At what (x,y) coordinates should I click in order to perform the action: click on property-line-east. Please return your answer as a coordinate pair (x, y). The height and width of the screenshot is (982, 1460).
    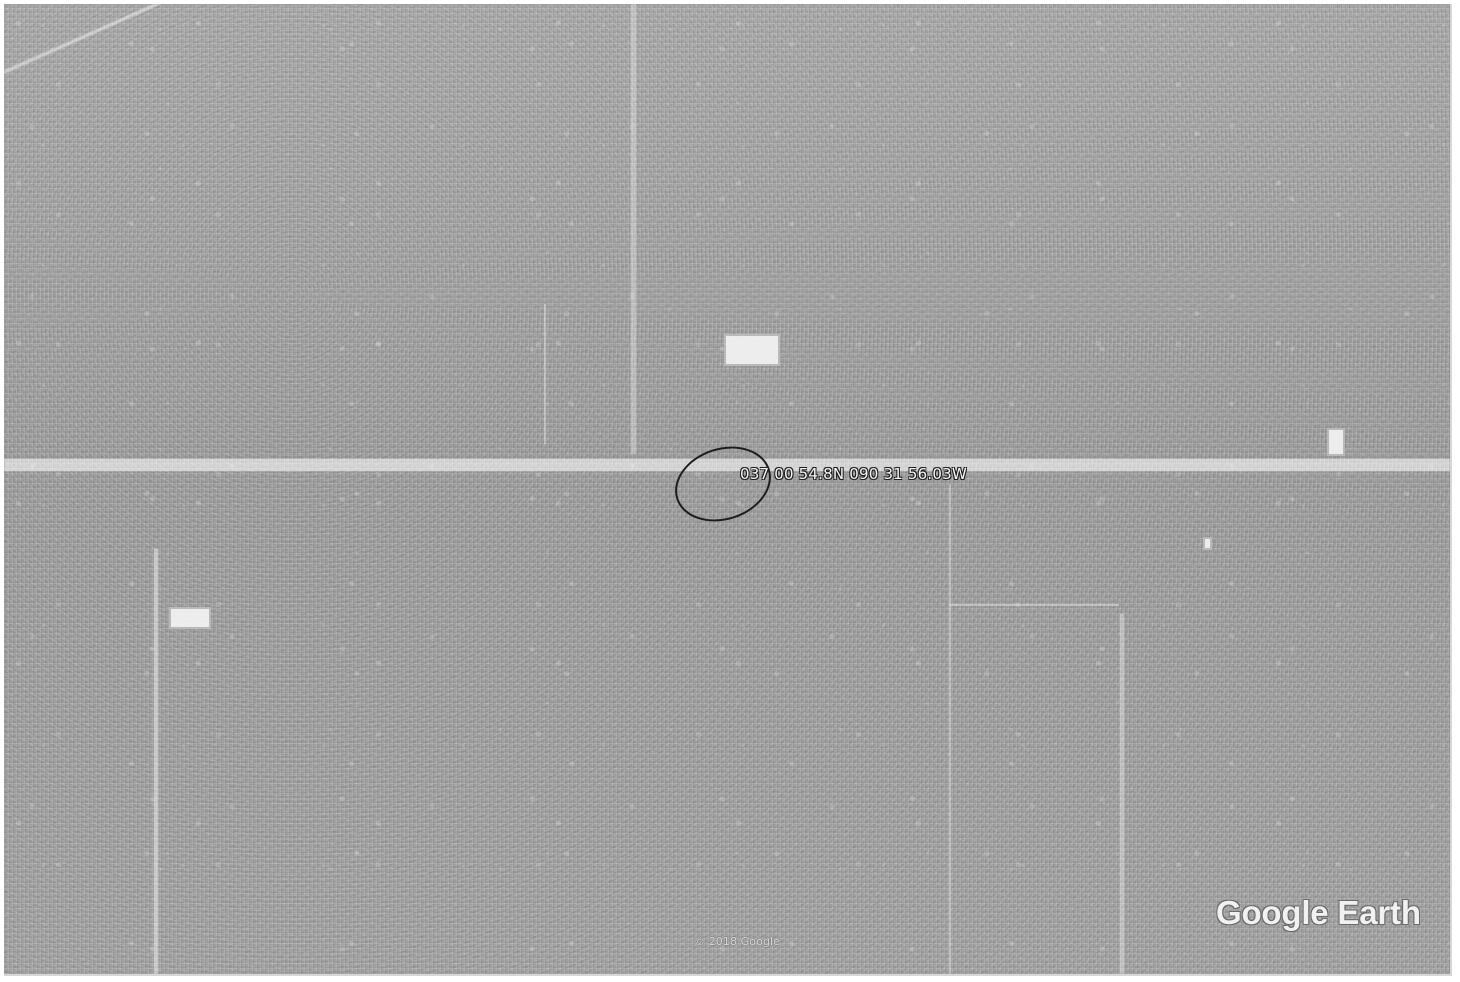
    Looking at the image, I should click on (950, 729).